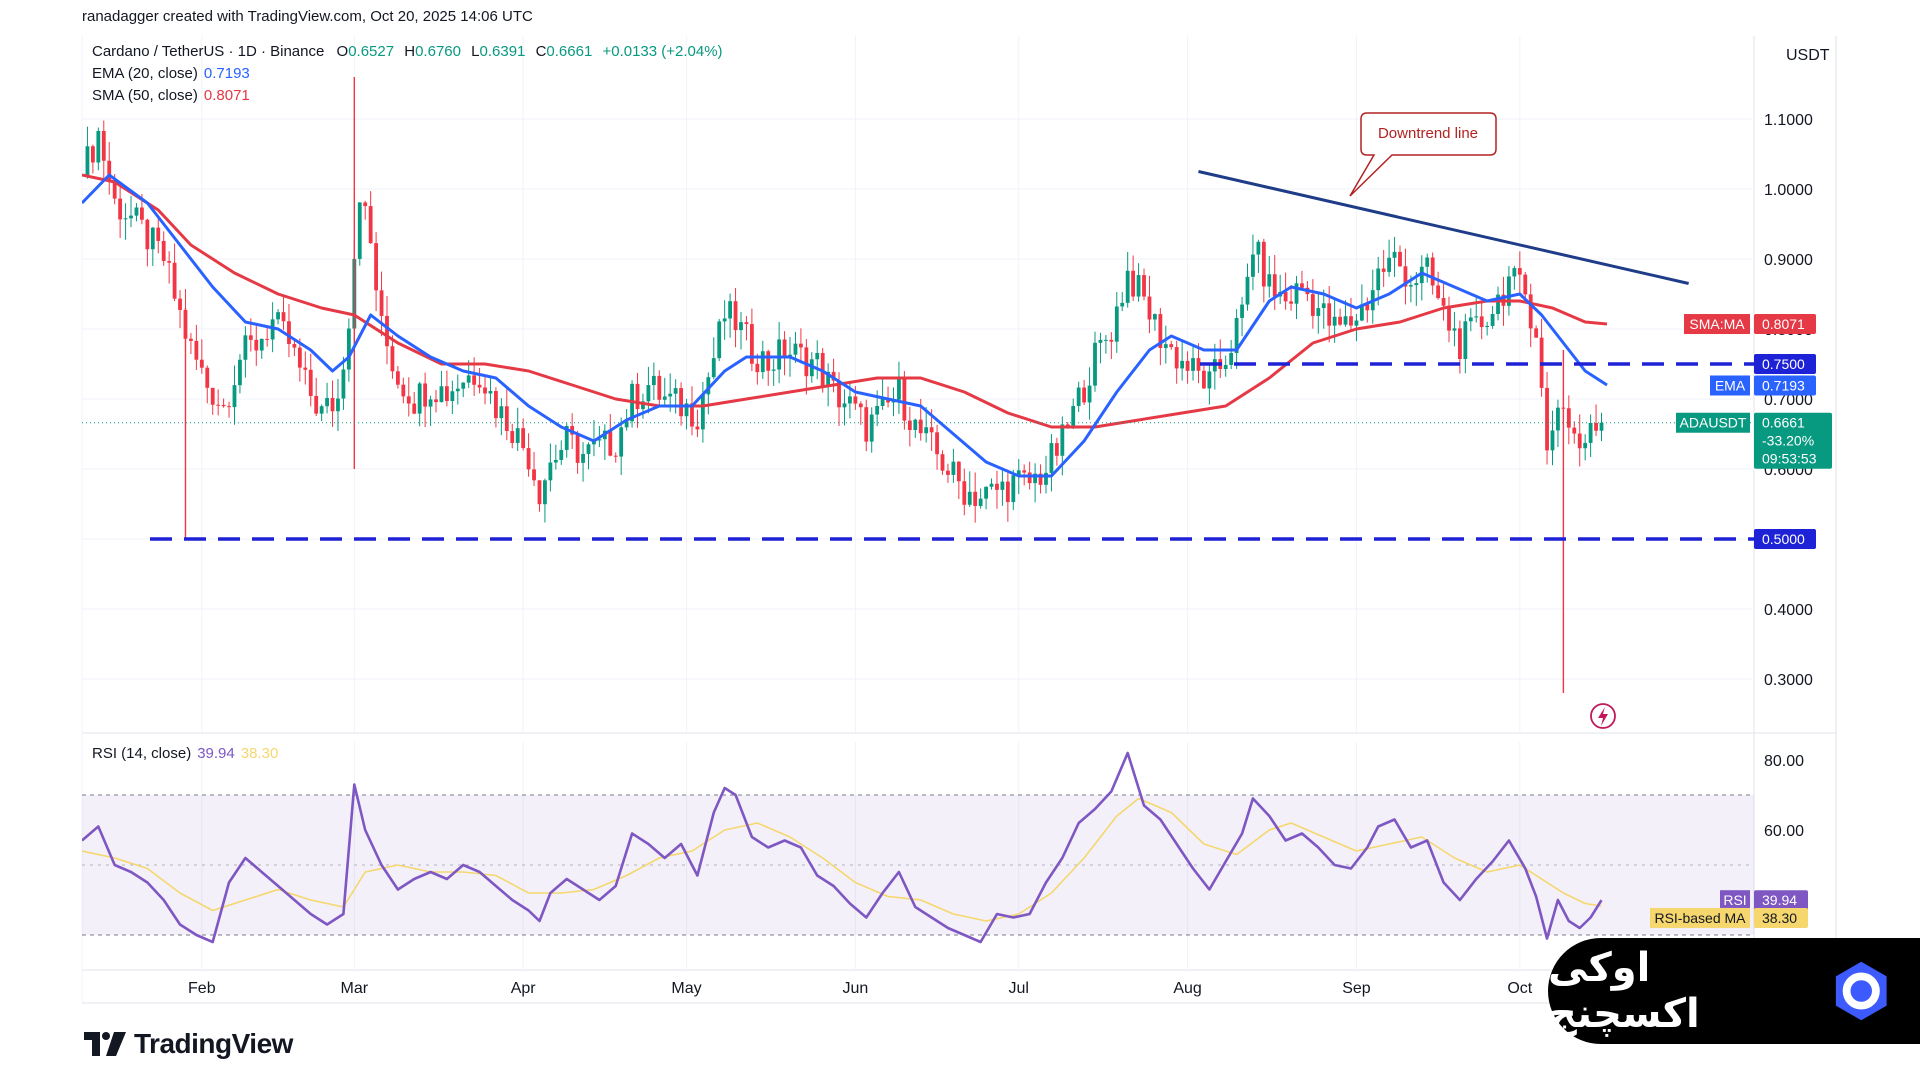  I want to click on rsi-ma-tag-value: 38.30, so click(1779, 918).